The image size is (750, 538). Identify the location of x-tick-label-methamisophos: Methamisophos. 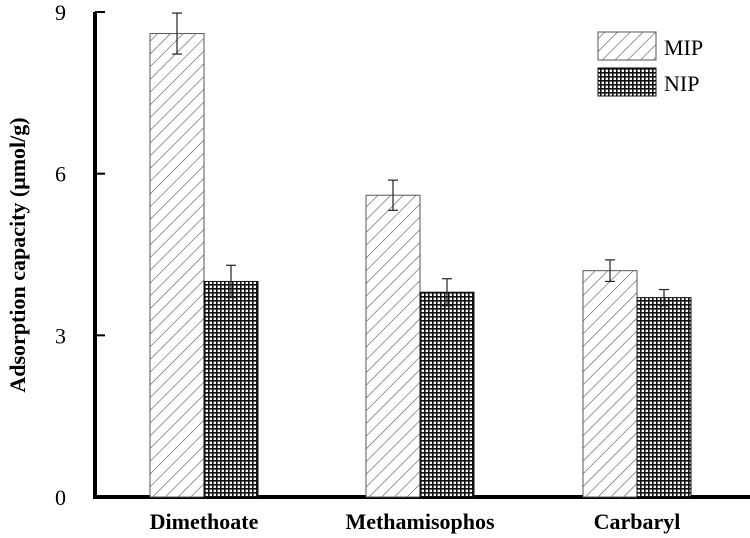
(420, 521).